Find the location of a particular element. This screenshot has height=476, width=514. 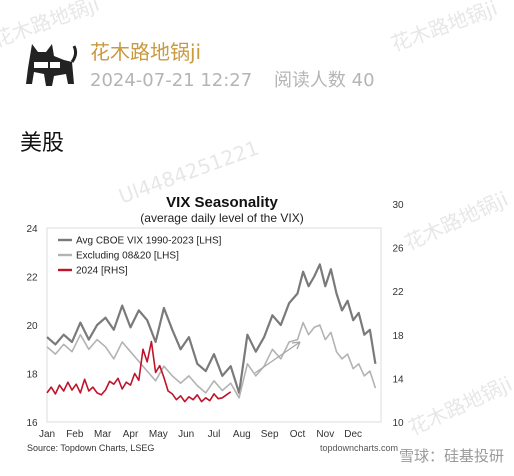

month-tick-label: Apr is located at coordinates (131, 434).